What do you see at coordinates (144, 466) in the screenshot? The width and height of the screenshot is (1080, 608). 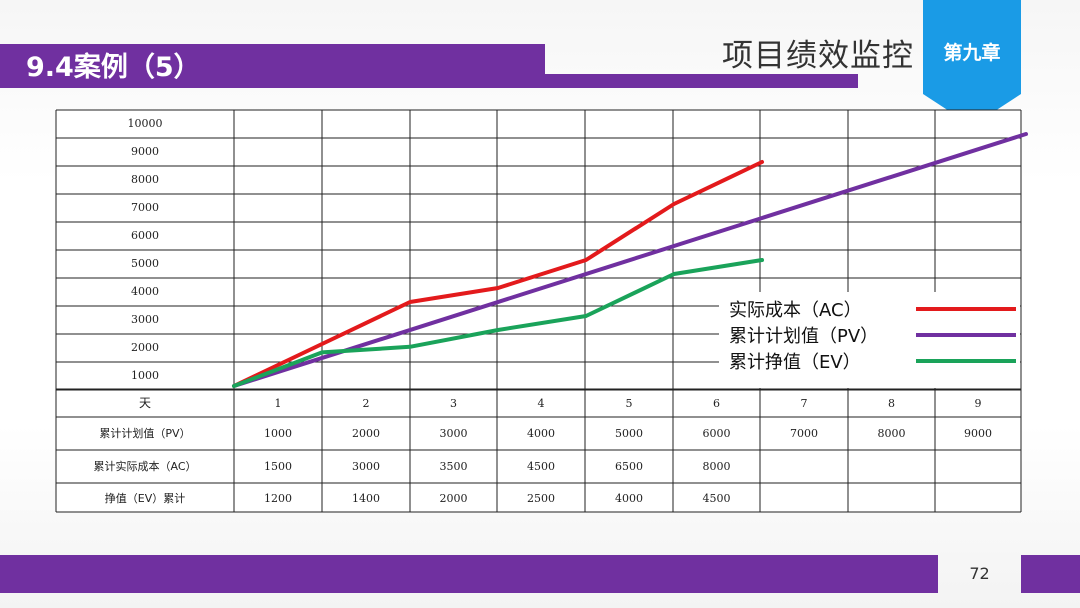 I see `table-row-label: 累计实际成本（AC）` at bounding box center [144, 466].